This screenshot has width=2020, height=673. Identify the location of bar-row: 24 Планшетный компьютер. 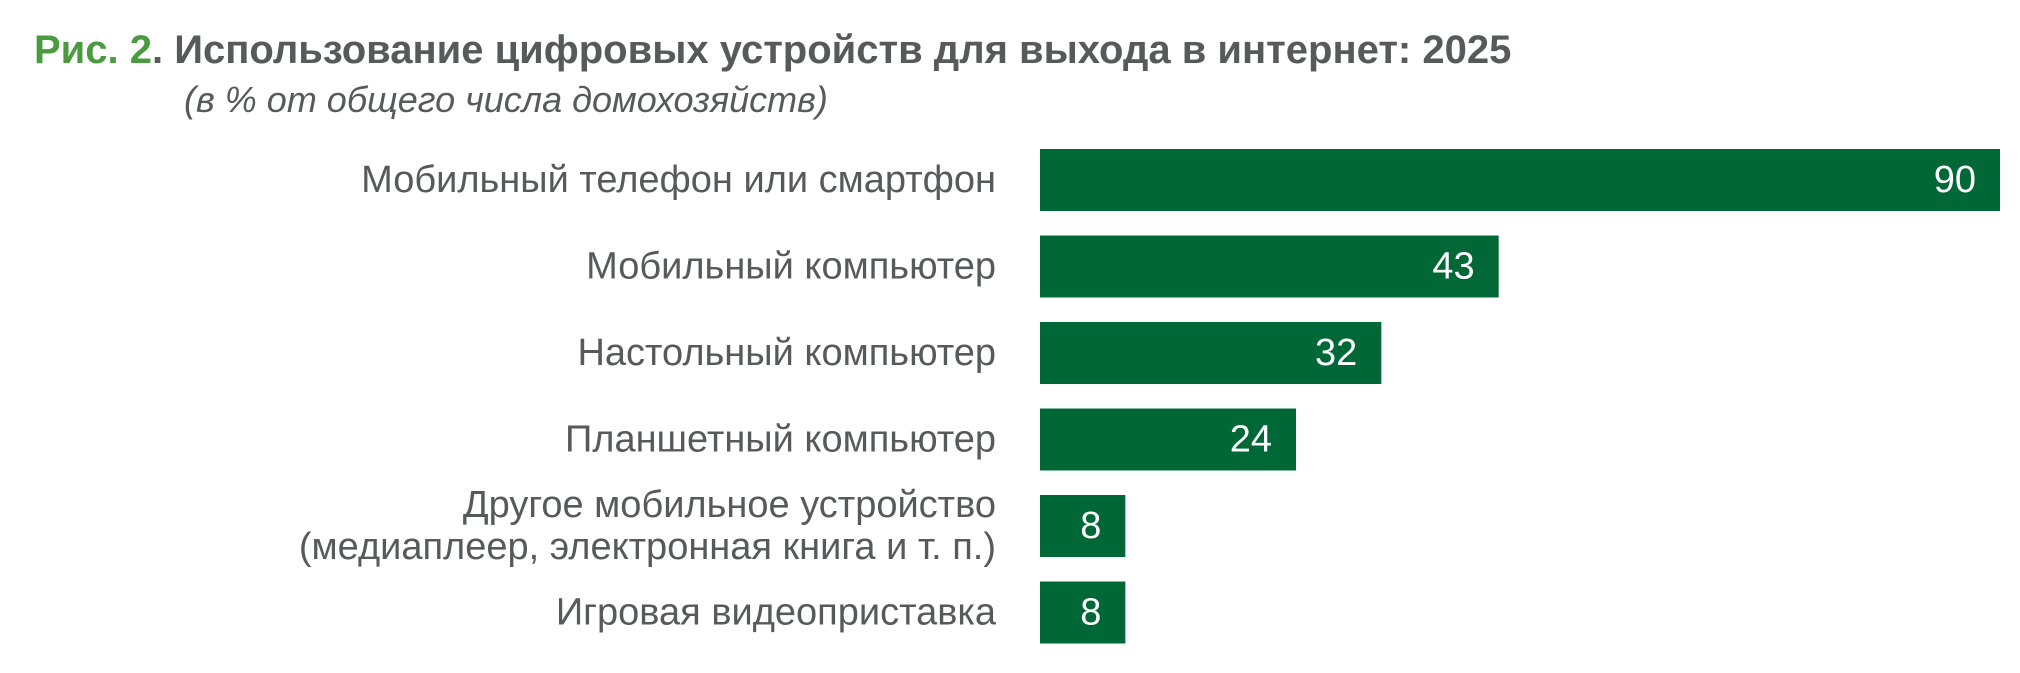
(930, 439).